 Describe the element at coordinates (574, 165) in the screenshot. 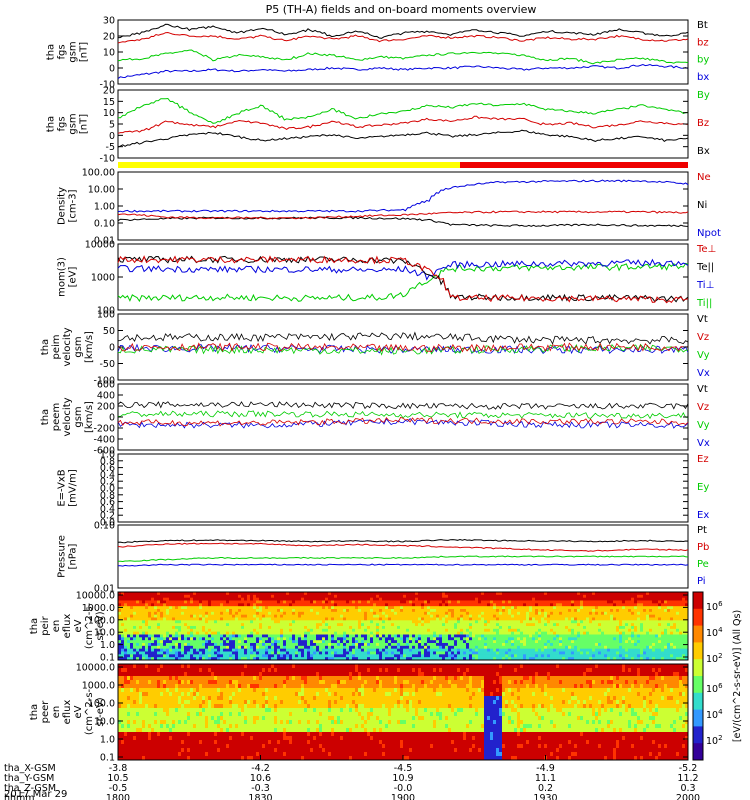

I see `mode-bar-segment` at that location.